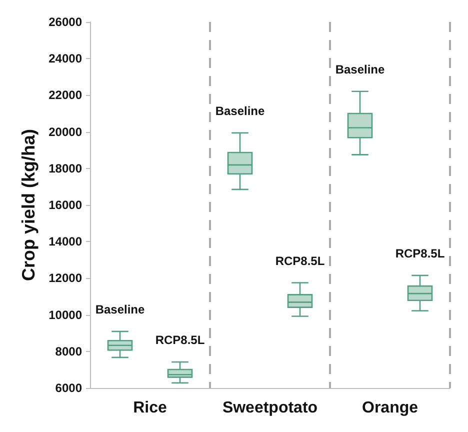 This screenshot has height=432, width=468. I want to click on x-tick-label: Sweetpotato, so click(270, 408).